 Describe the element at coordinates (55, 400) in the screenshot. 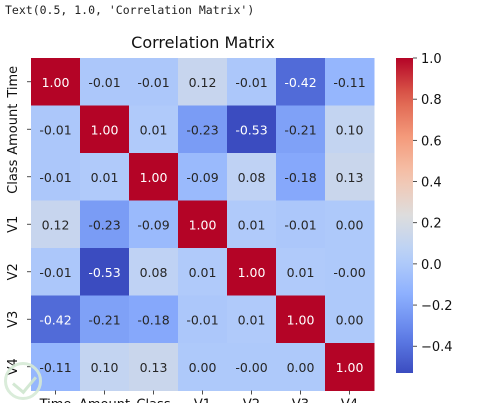

I see `column-tick-label: Time` at that location.